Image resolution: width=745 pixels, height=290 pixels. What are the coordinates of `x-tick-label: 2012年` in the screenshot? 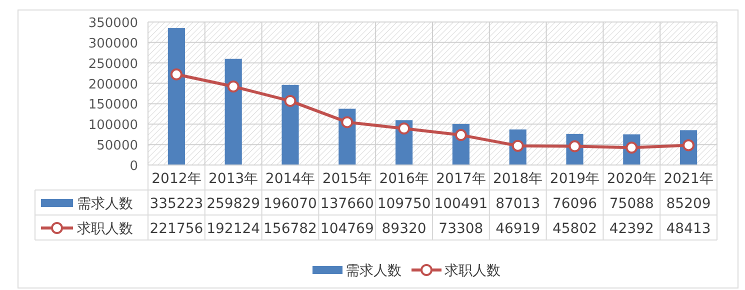 It's located at (177, 179).